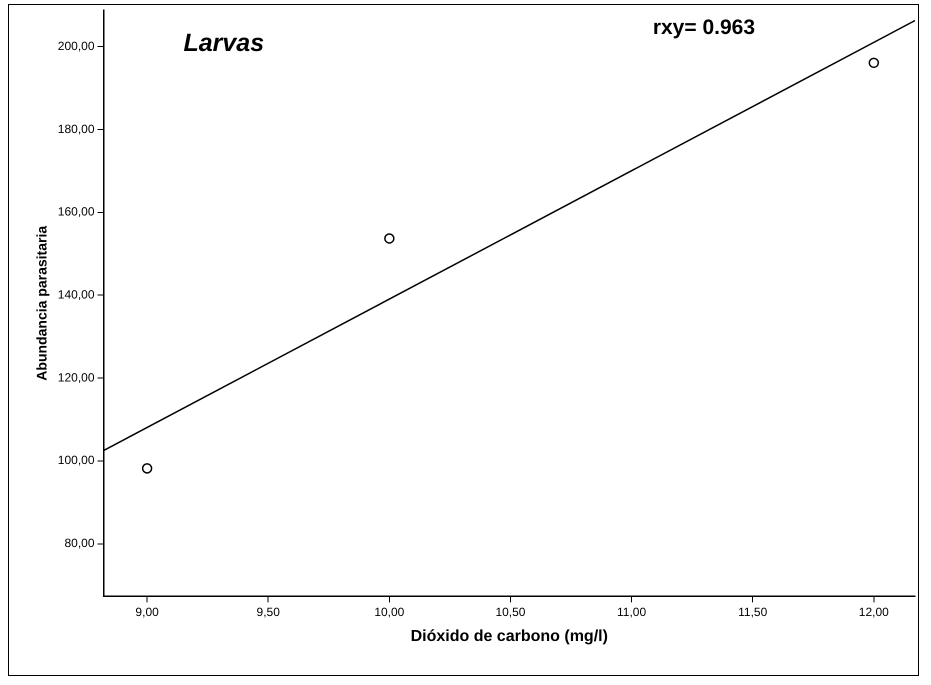 Image resolution: width=931 pixels, height=685 pixels. What do you see at coordinates (510, 611) in the screenshot?
I see `x-tick-label: 10,50` at bounding box center [510, 611].